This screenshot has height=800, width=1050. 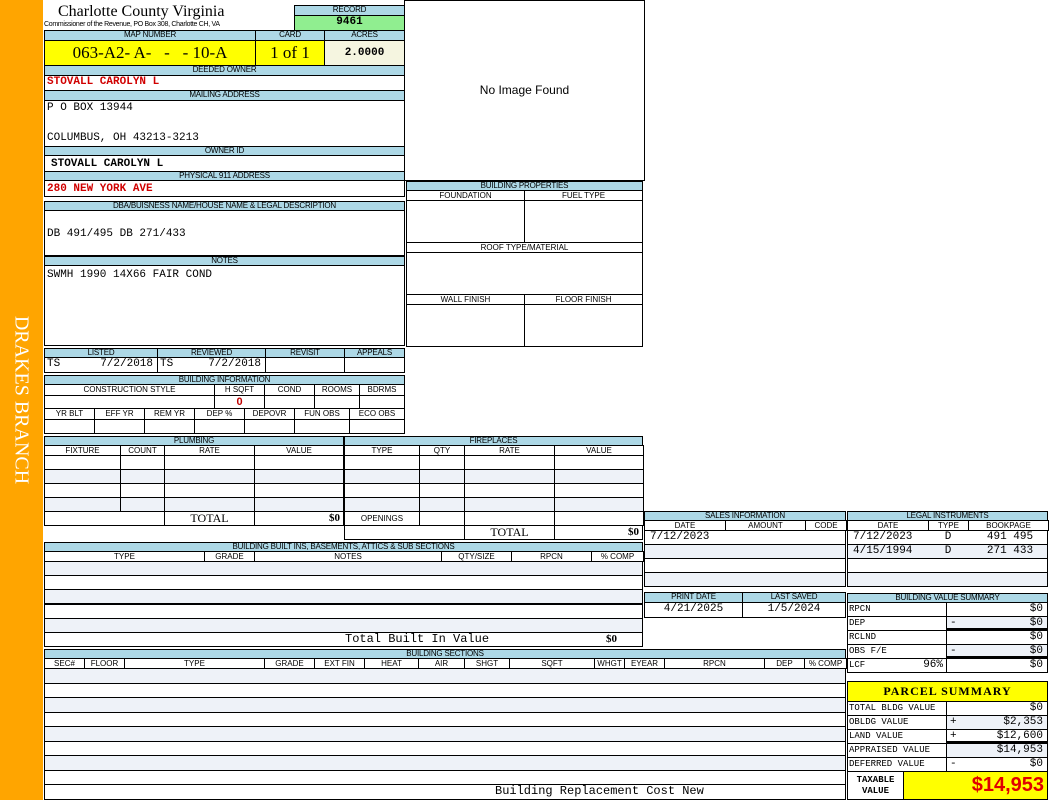 What do you see at coordinates (442, 518) in the screenshot?
I see `fireplace-openings-cell` at bounding box center [442, 518].